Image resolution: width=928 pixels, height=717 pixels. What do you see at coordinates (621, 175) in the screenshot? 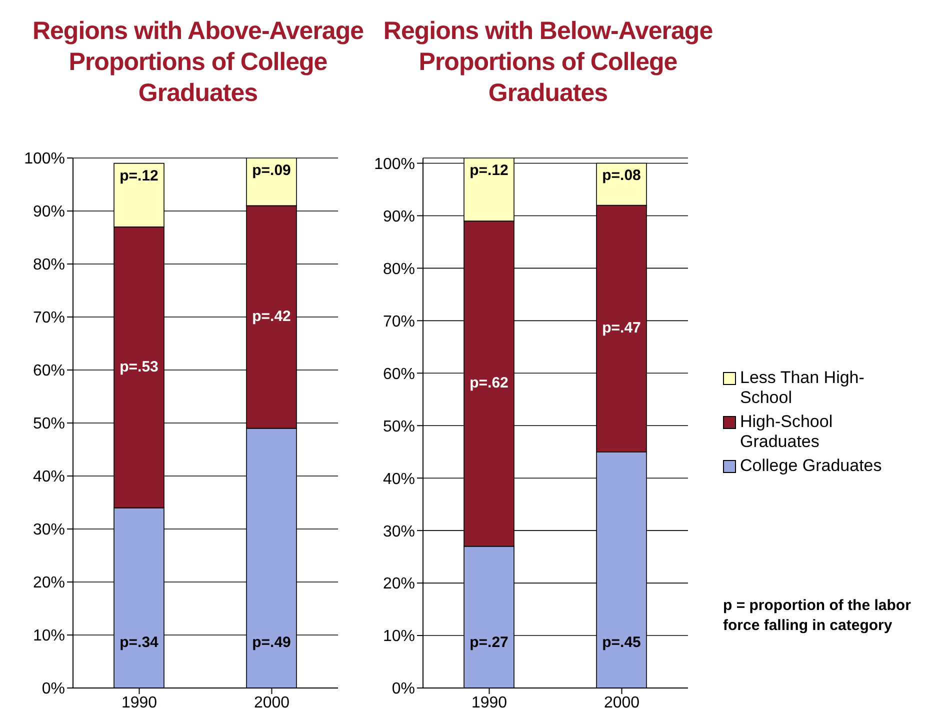
I see `data-label: p=.08` at bounding box center [621, 175].